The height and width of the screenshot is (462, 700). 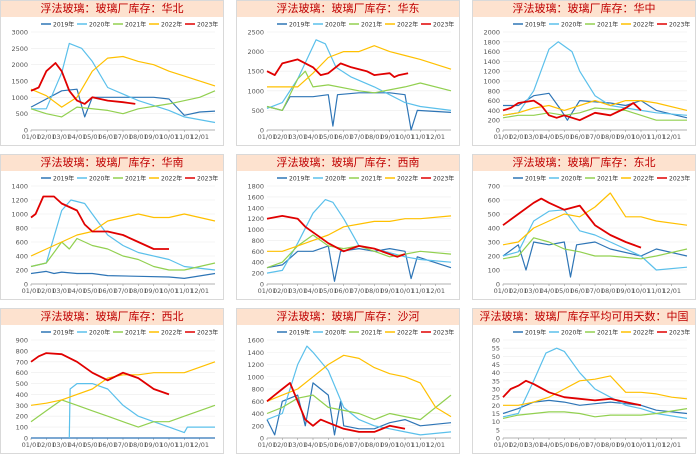 What do you see at coordinates (496, 406) in the screenshot?
I see `y-tick-label: 20` at bounding box center [496, 406].